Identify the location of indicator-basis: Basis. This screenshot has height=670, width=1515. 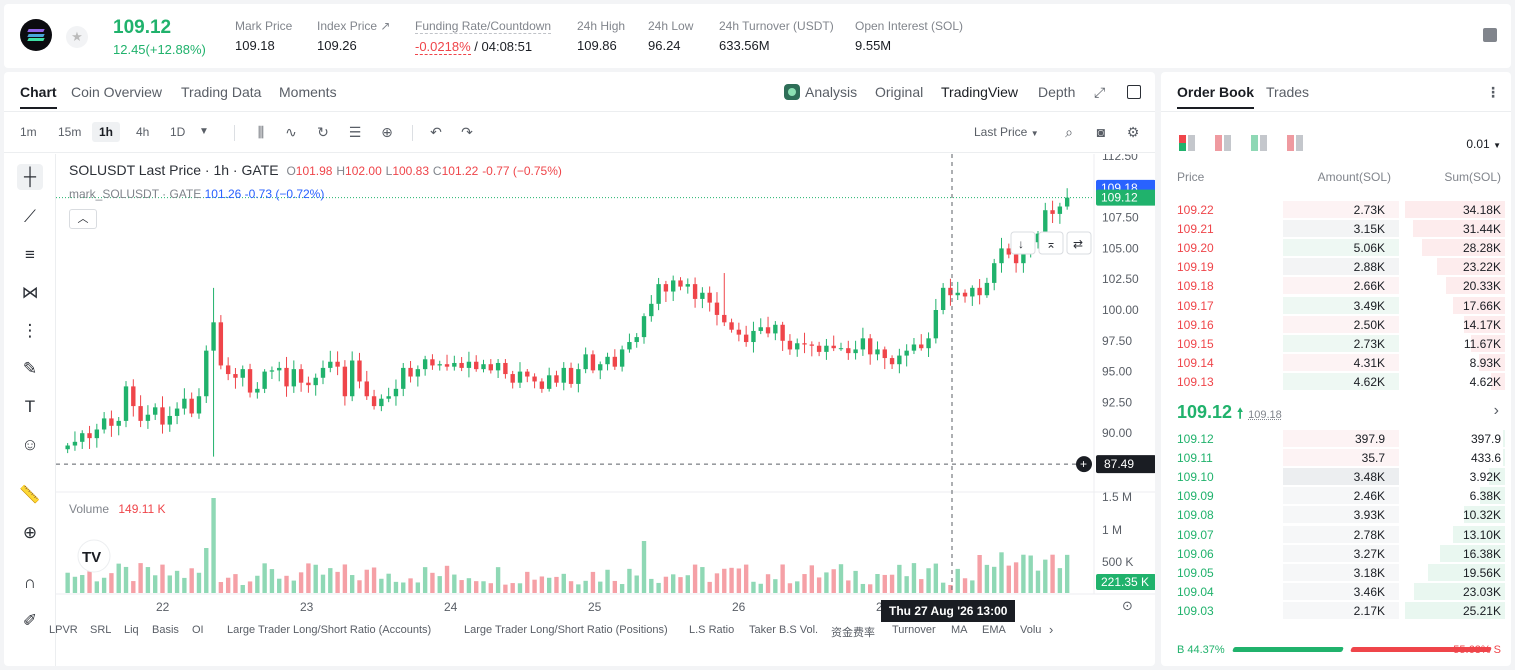
(165, 630).